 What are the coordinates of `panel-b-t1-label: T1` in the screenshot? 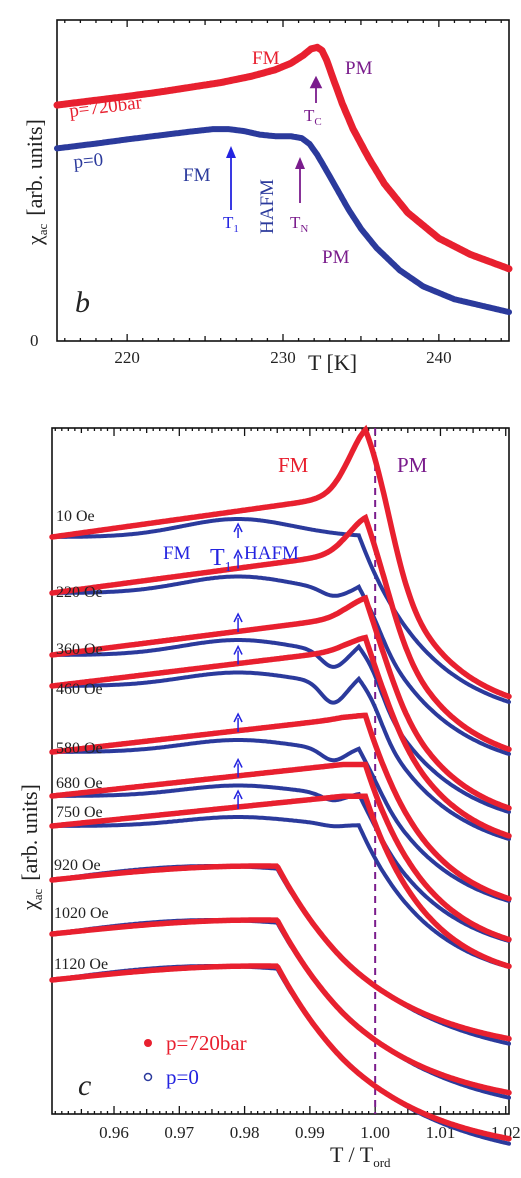 It's located at (231, 224).